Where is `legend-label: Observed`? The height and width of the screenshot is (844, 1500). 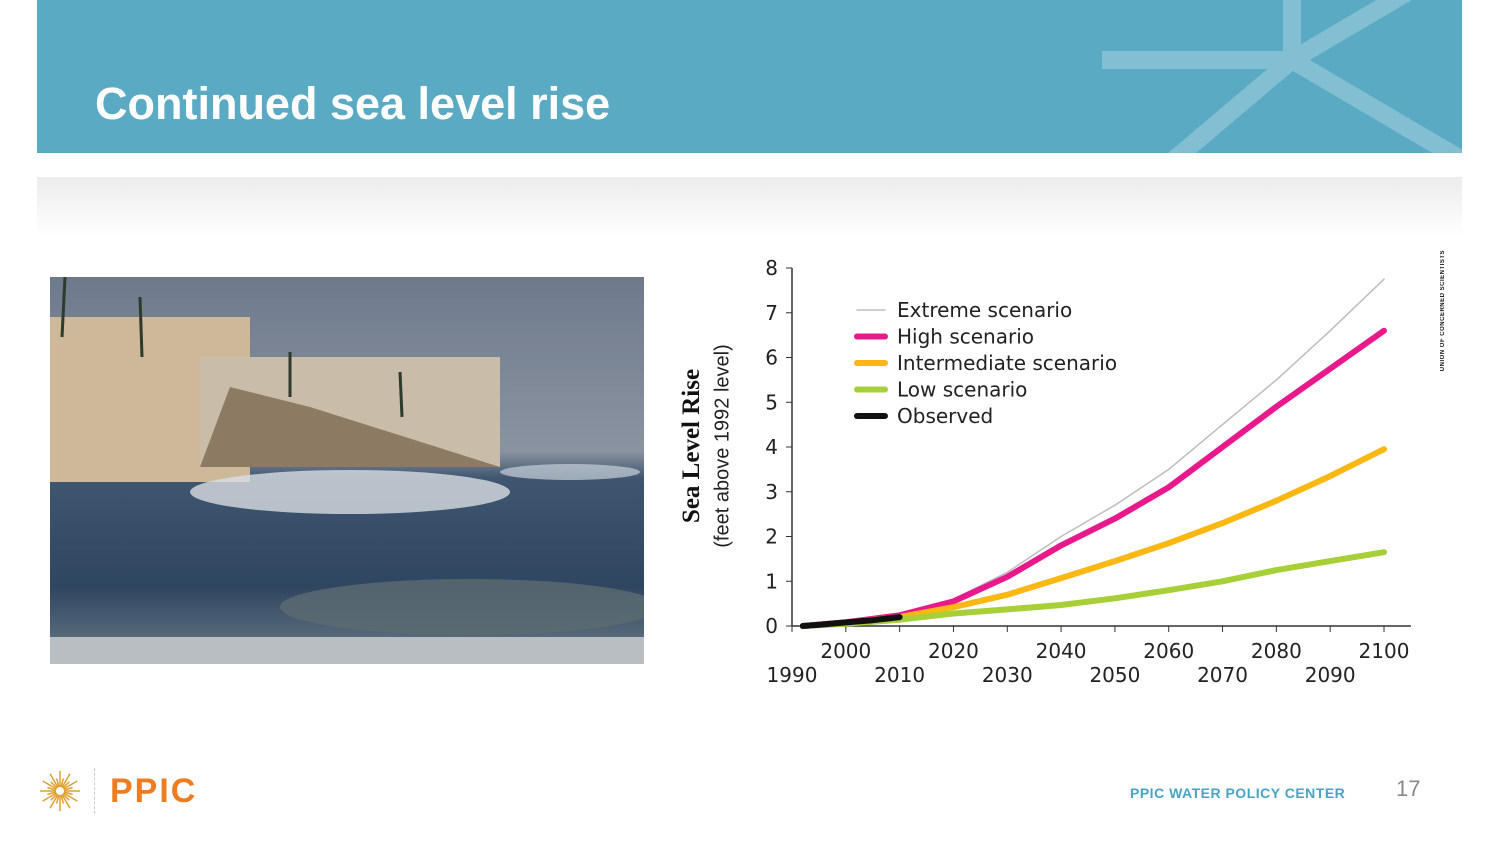 legend-label: Observed is located at coordinates (945, 416).